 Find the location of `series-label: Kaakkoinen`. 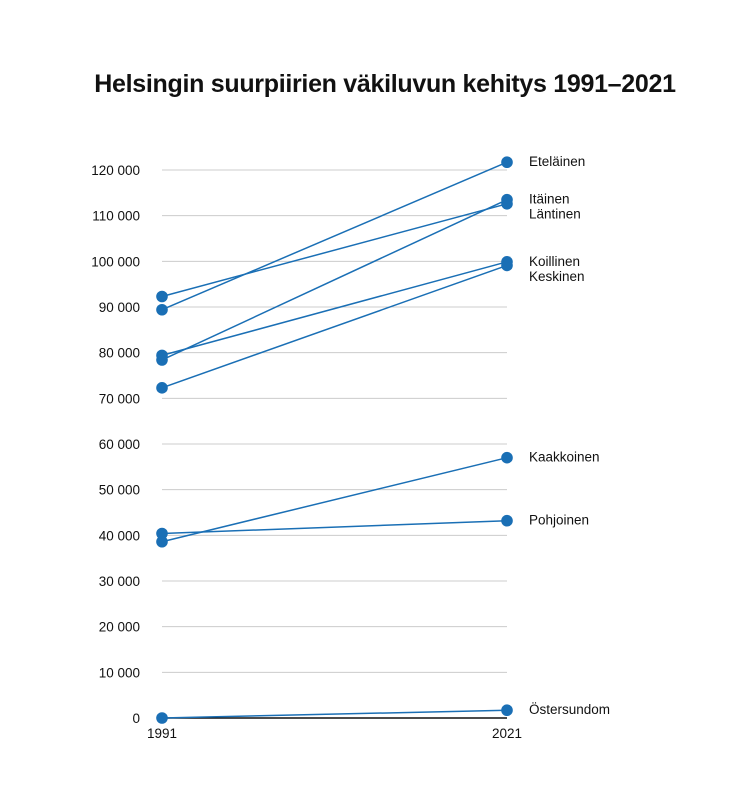

series-label: Kaakkoinen is located at coordinates (564, 457).